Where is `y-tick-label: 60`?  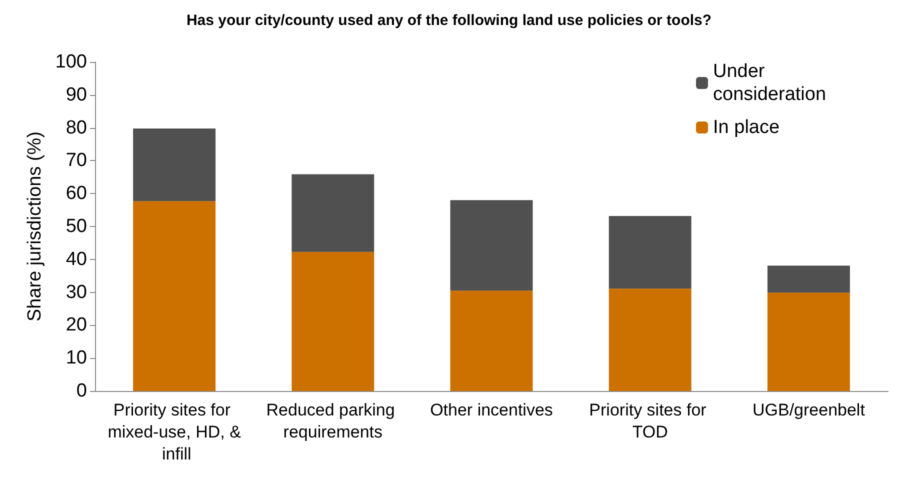 y-tick-label: 60 is located at coordinates (76, 193).